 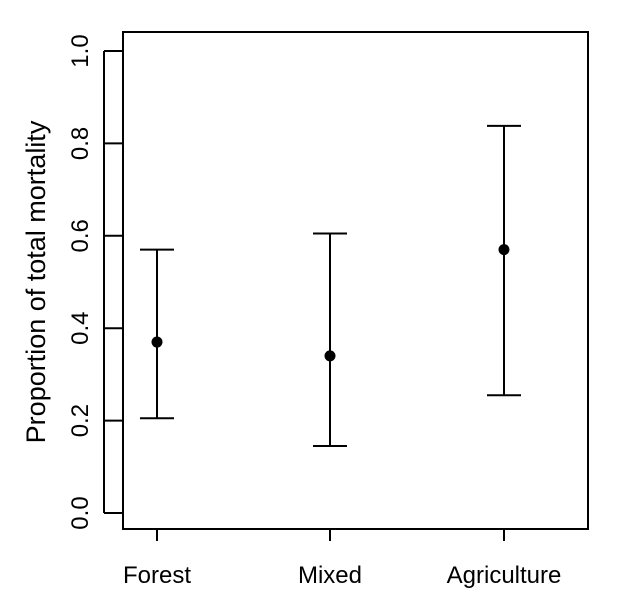 I want to click on y-axis: 0.0 0.2 0.4 0.6 0.8 1.0, so click(x=95, y=282).